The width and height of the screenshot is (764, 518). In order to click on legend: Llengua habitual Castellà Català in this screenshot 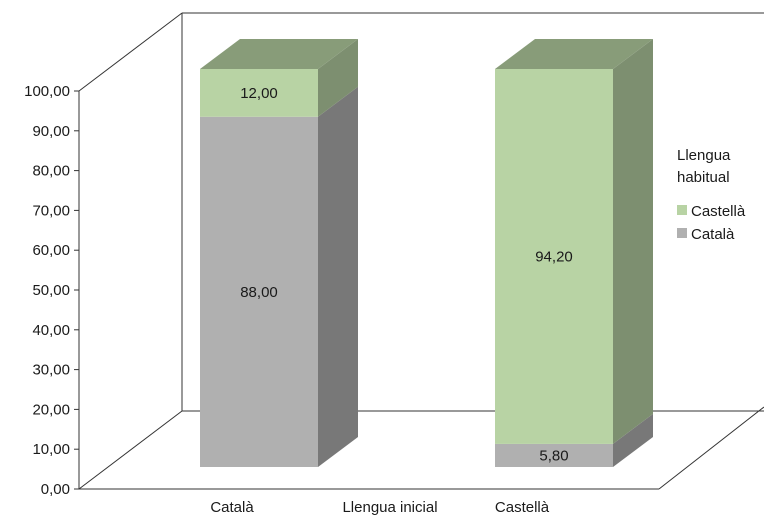, I will do `click(711, 195)`.